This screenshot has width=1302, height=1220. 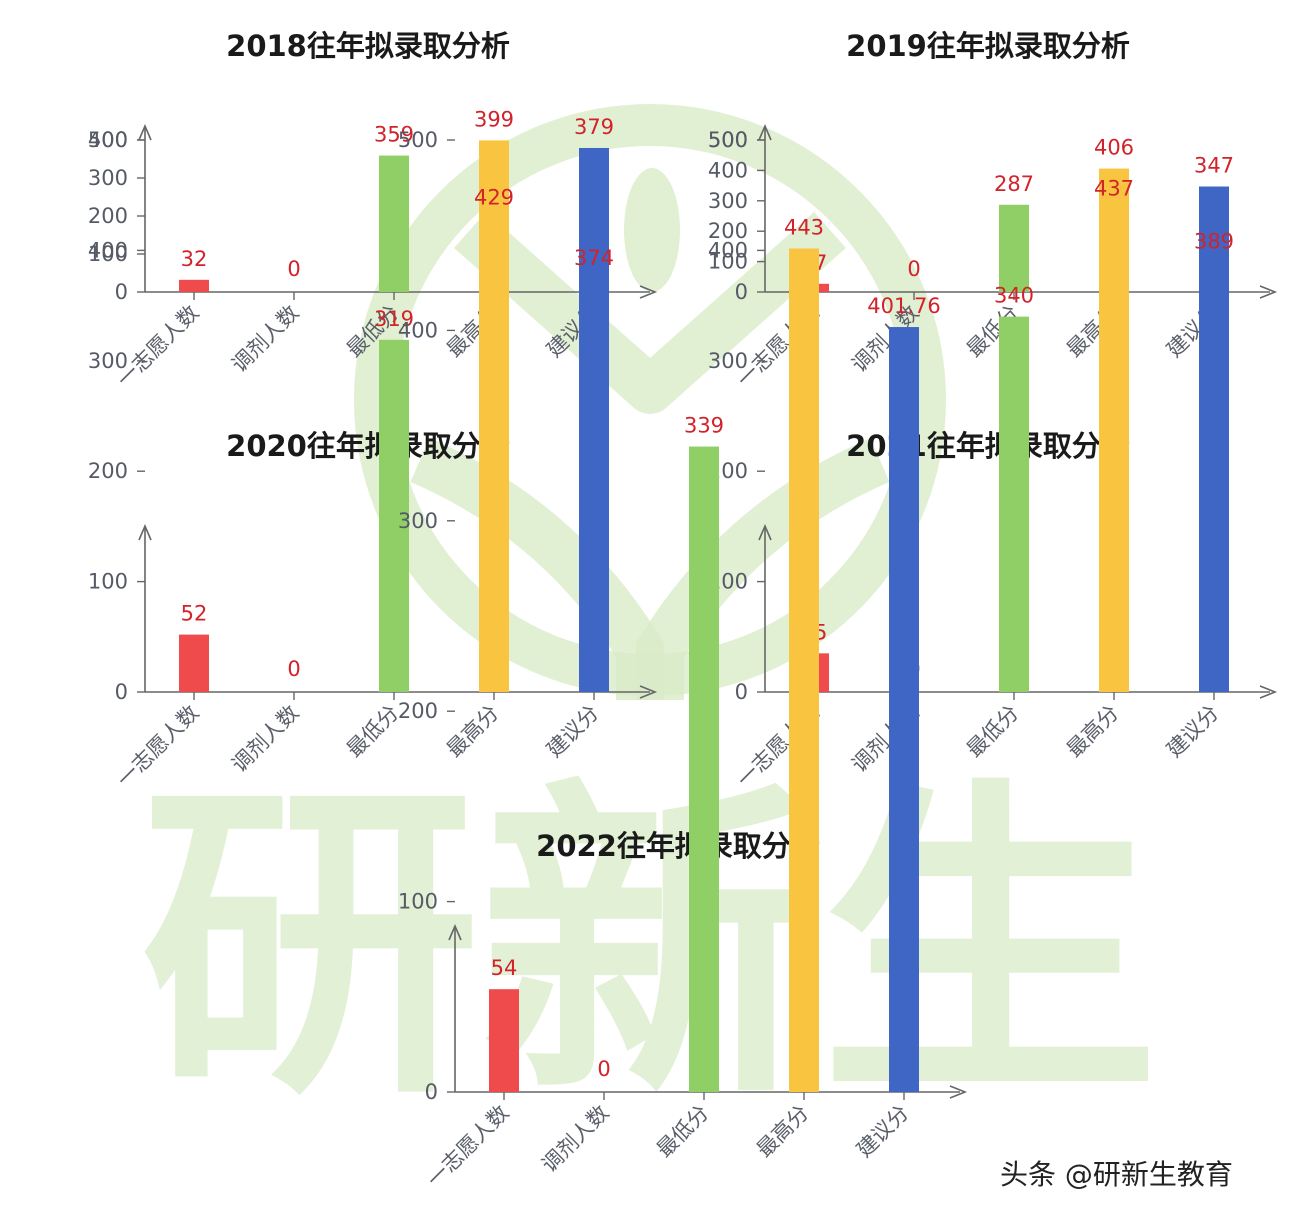 I want to click on chart-title: 2022往年拟录取分析, so click(x=678, y=846).